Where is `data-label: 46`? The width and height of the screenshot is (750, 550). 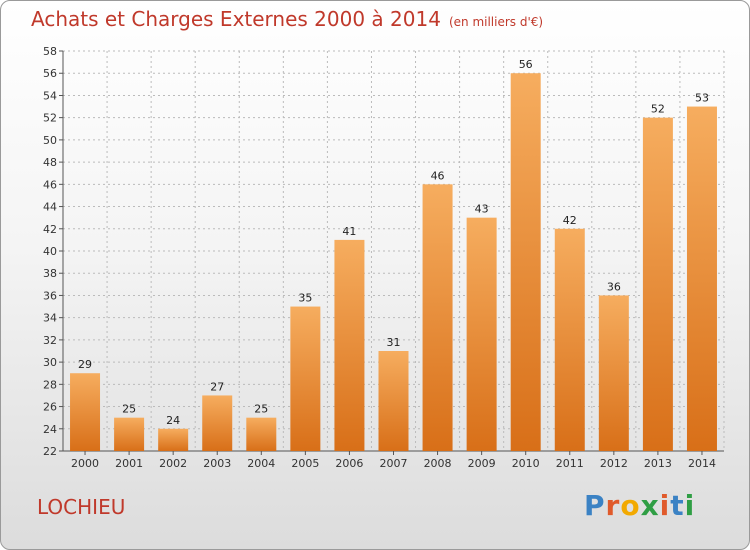 data-label: 46 is located at coordinates (438, 175).